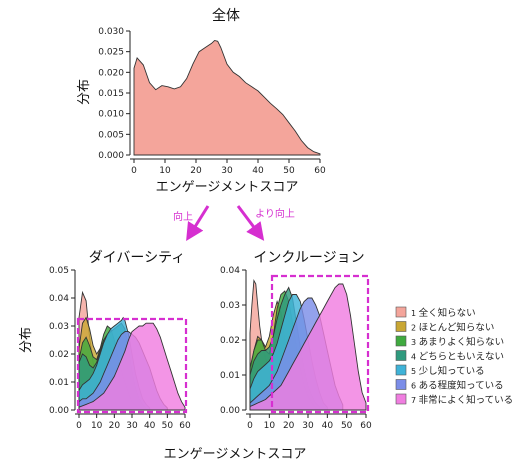  What do you see at coordinates (235, 454) in the screenshot?
I see `x-axis-label-bottom: エンゲージメントスコア` at bounding box center [235, 454].